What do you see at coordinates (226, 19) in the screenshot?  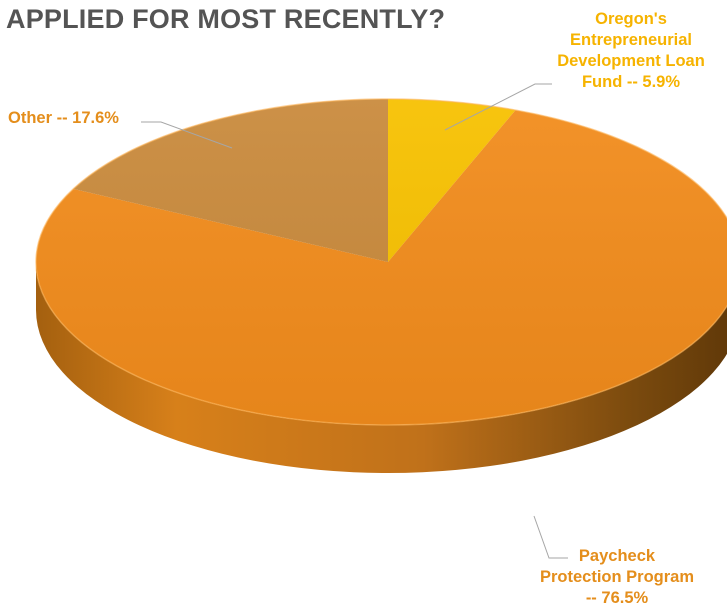 I see `chart-title: APPLIED FOR MOST RECENTLY?` at bounding box center [226, 19].